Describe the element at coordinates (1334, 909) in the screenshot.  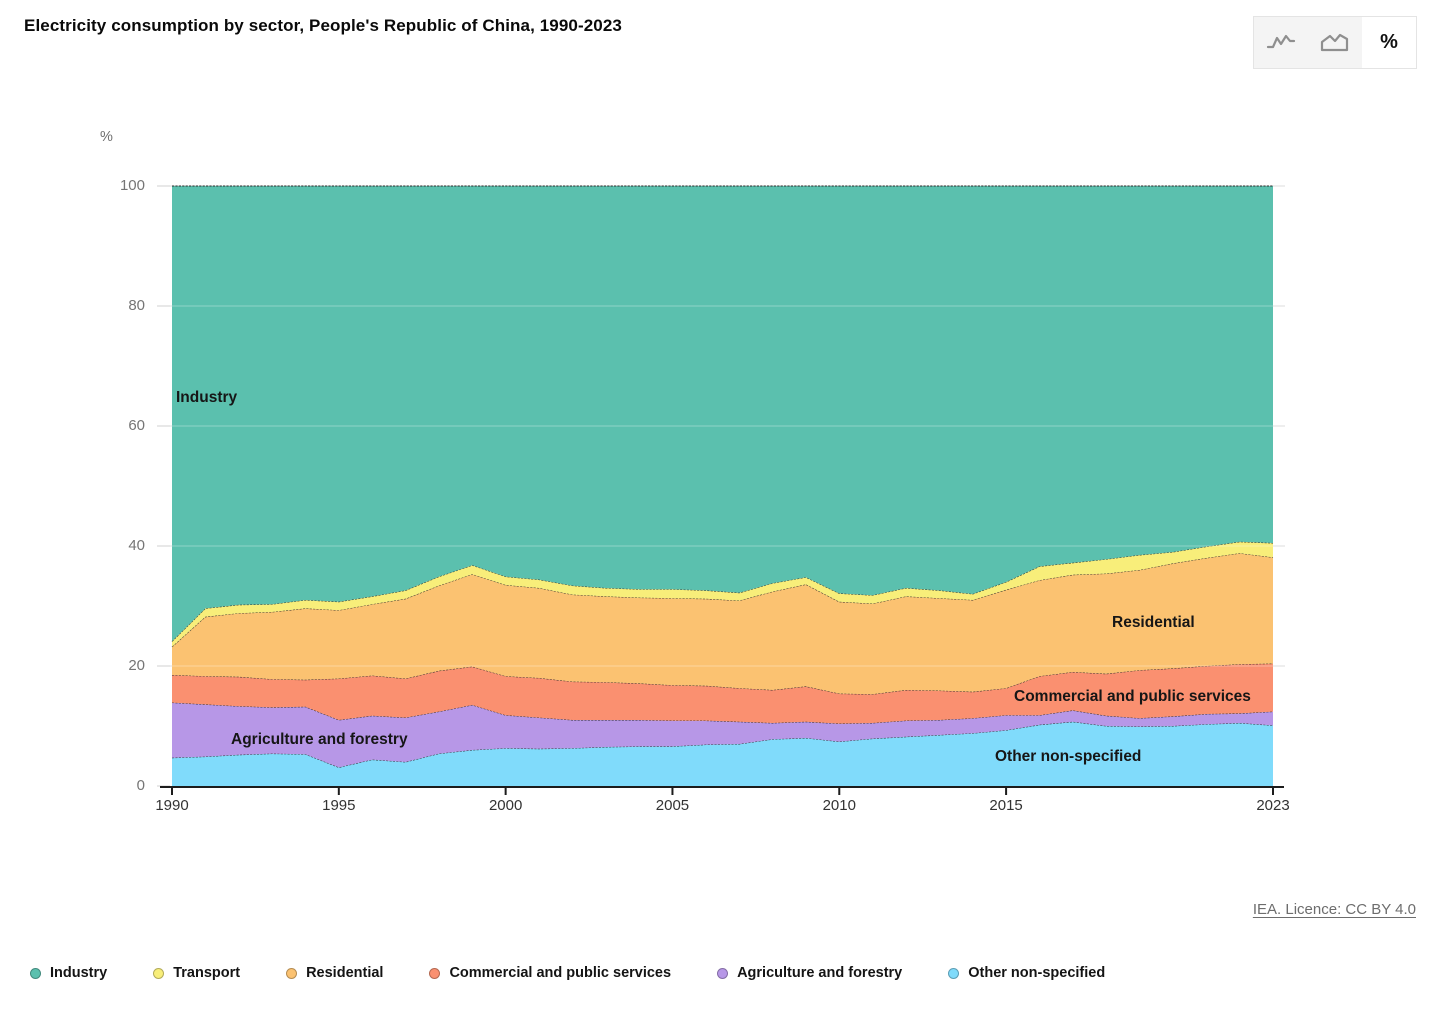
I see `attribution-link: IEA. Licence: CC BY 4.0` at that location.